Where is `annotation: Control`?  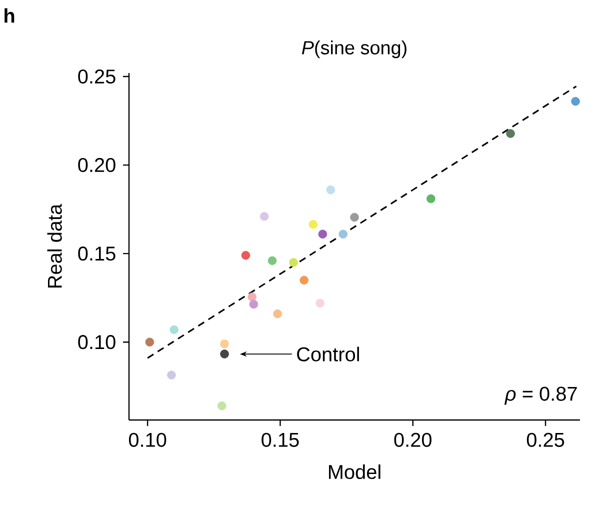
annotation: Control is located at coordinates (328, 354).